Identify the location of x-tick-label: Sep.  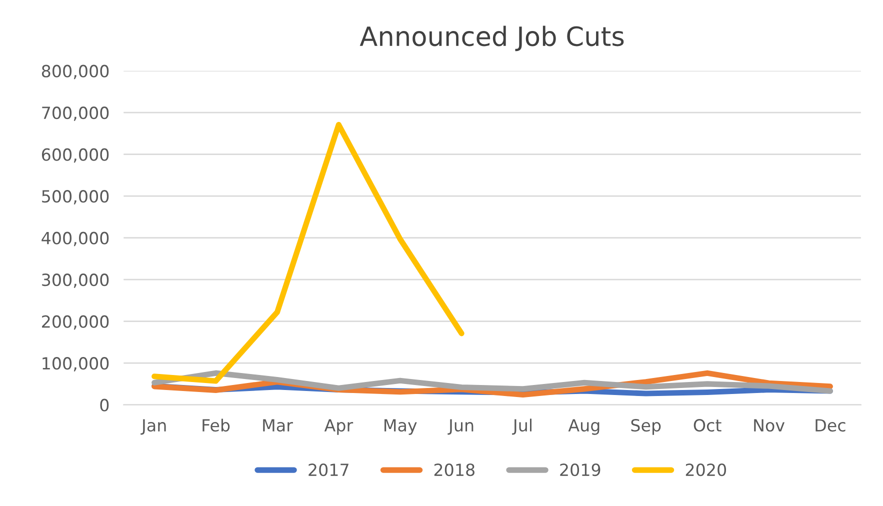
(646, 426).